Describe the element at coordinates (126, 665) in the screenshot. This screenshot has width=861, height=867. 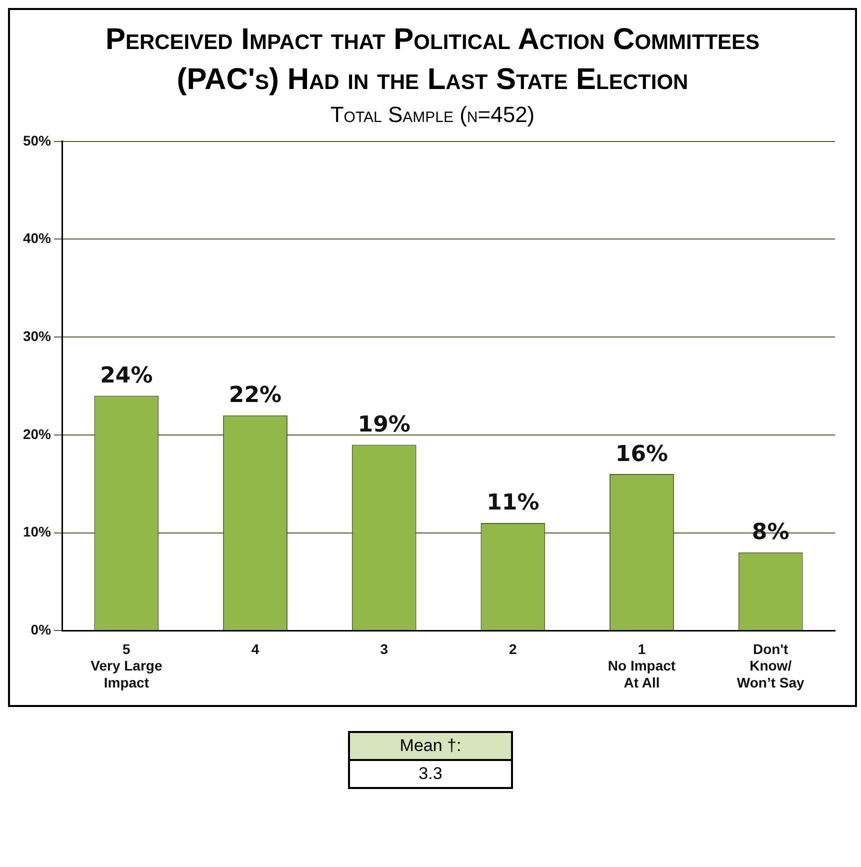
I see `x-tick-label: 5 Very Large Impact` at that location.